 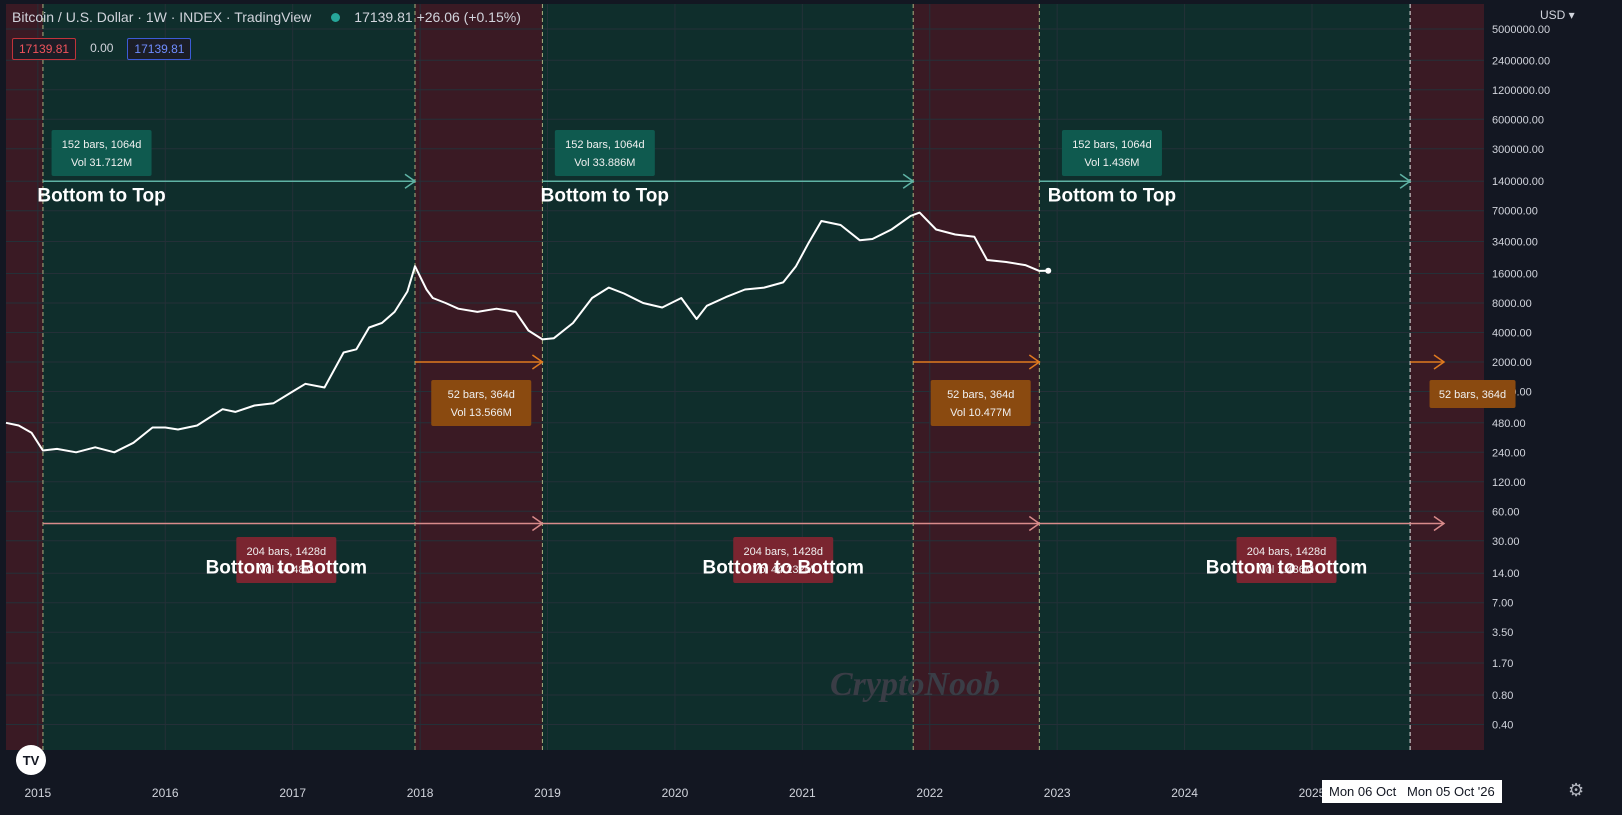 What do you see at coordinates (292, 793) in the screenshot?
I see `x-tick-label: 2017` at bounding box center [292, 793].